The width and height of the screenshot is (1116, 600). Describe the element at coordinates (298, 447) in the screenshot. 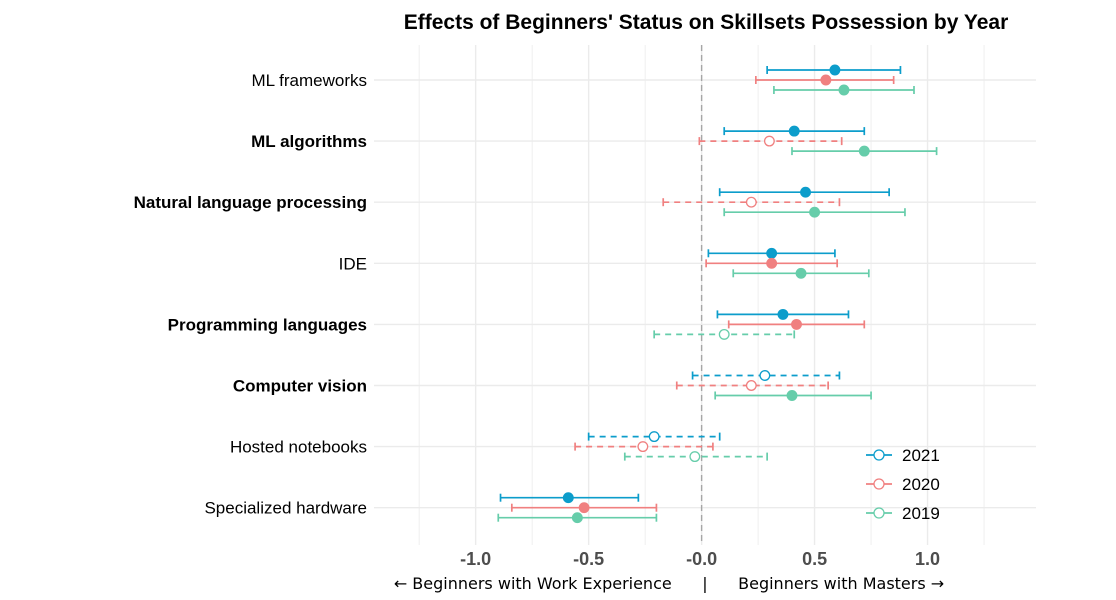

I see `category-label: Hosted notebooks` at that location.